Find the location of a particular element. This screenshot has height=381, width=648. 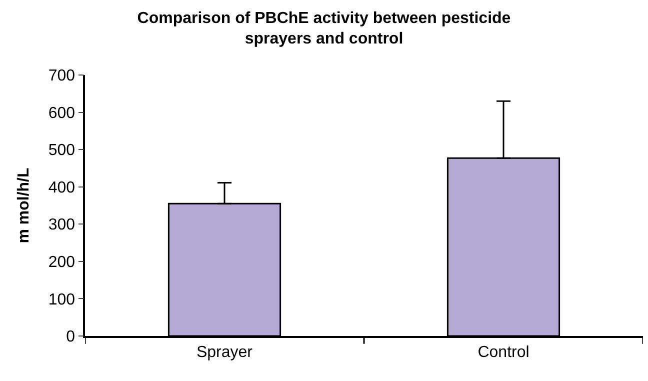

y-axis-title: m mol/h/L is located at coordinates (24, 206).